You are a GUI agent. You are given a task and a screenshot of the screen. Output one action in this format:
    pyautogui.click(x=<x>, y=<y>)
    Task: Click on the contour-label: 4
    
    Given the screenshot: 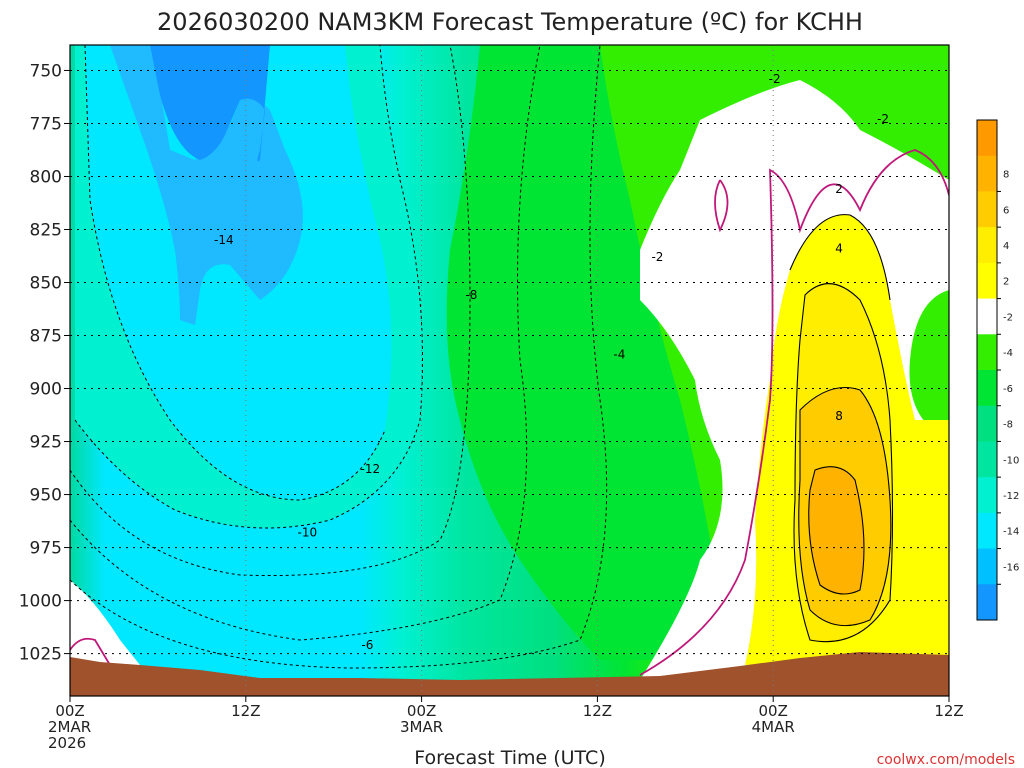 What is the action you would take?
    pyautogui.click(x=839, y=249)
    